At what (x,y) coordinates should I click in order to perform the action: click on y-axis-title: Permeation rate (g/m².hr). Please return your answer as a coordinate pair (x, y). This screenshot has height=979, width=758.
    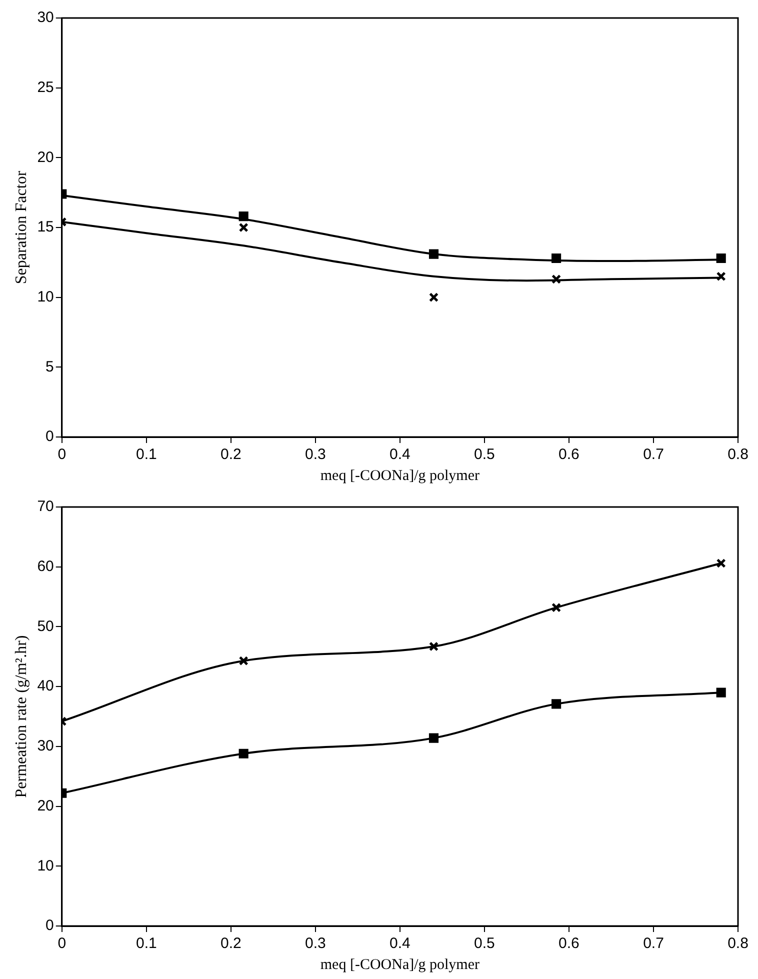
    Looking at the image, I should click on (21, 716).